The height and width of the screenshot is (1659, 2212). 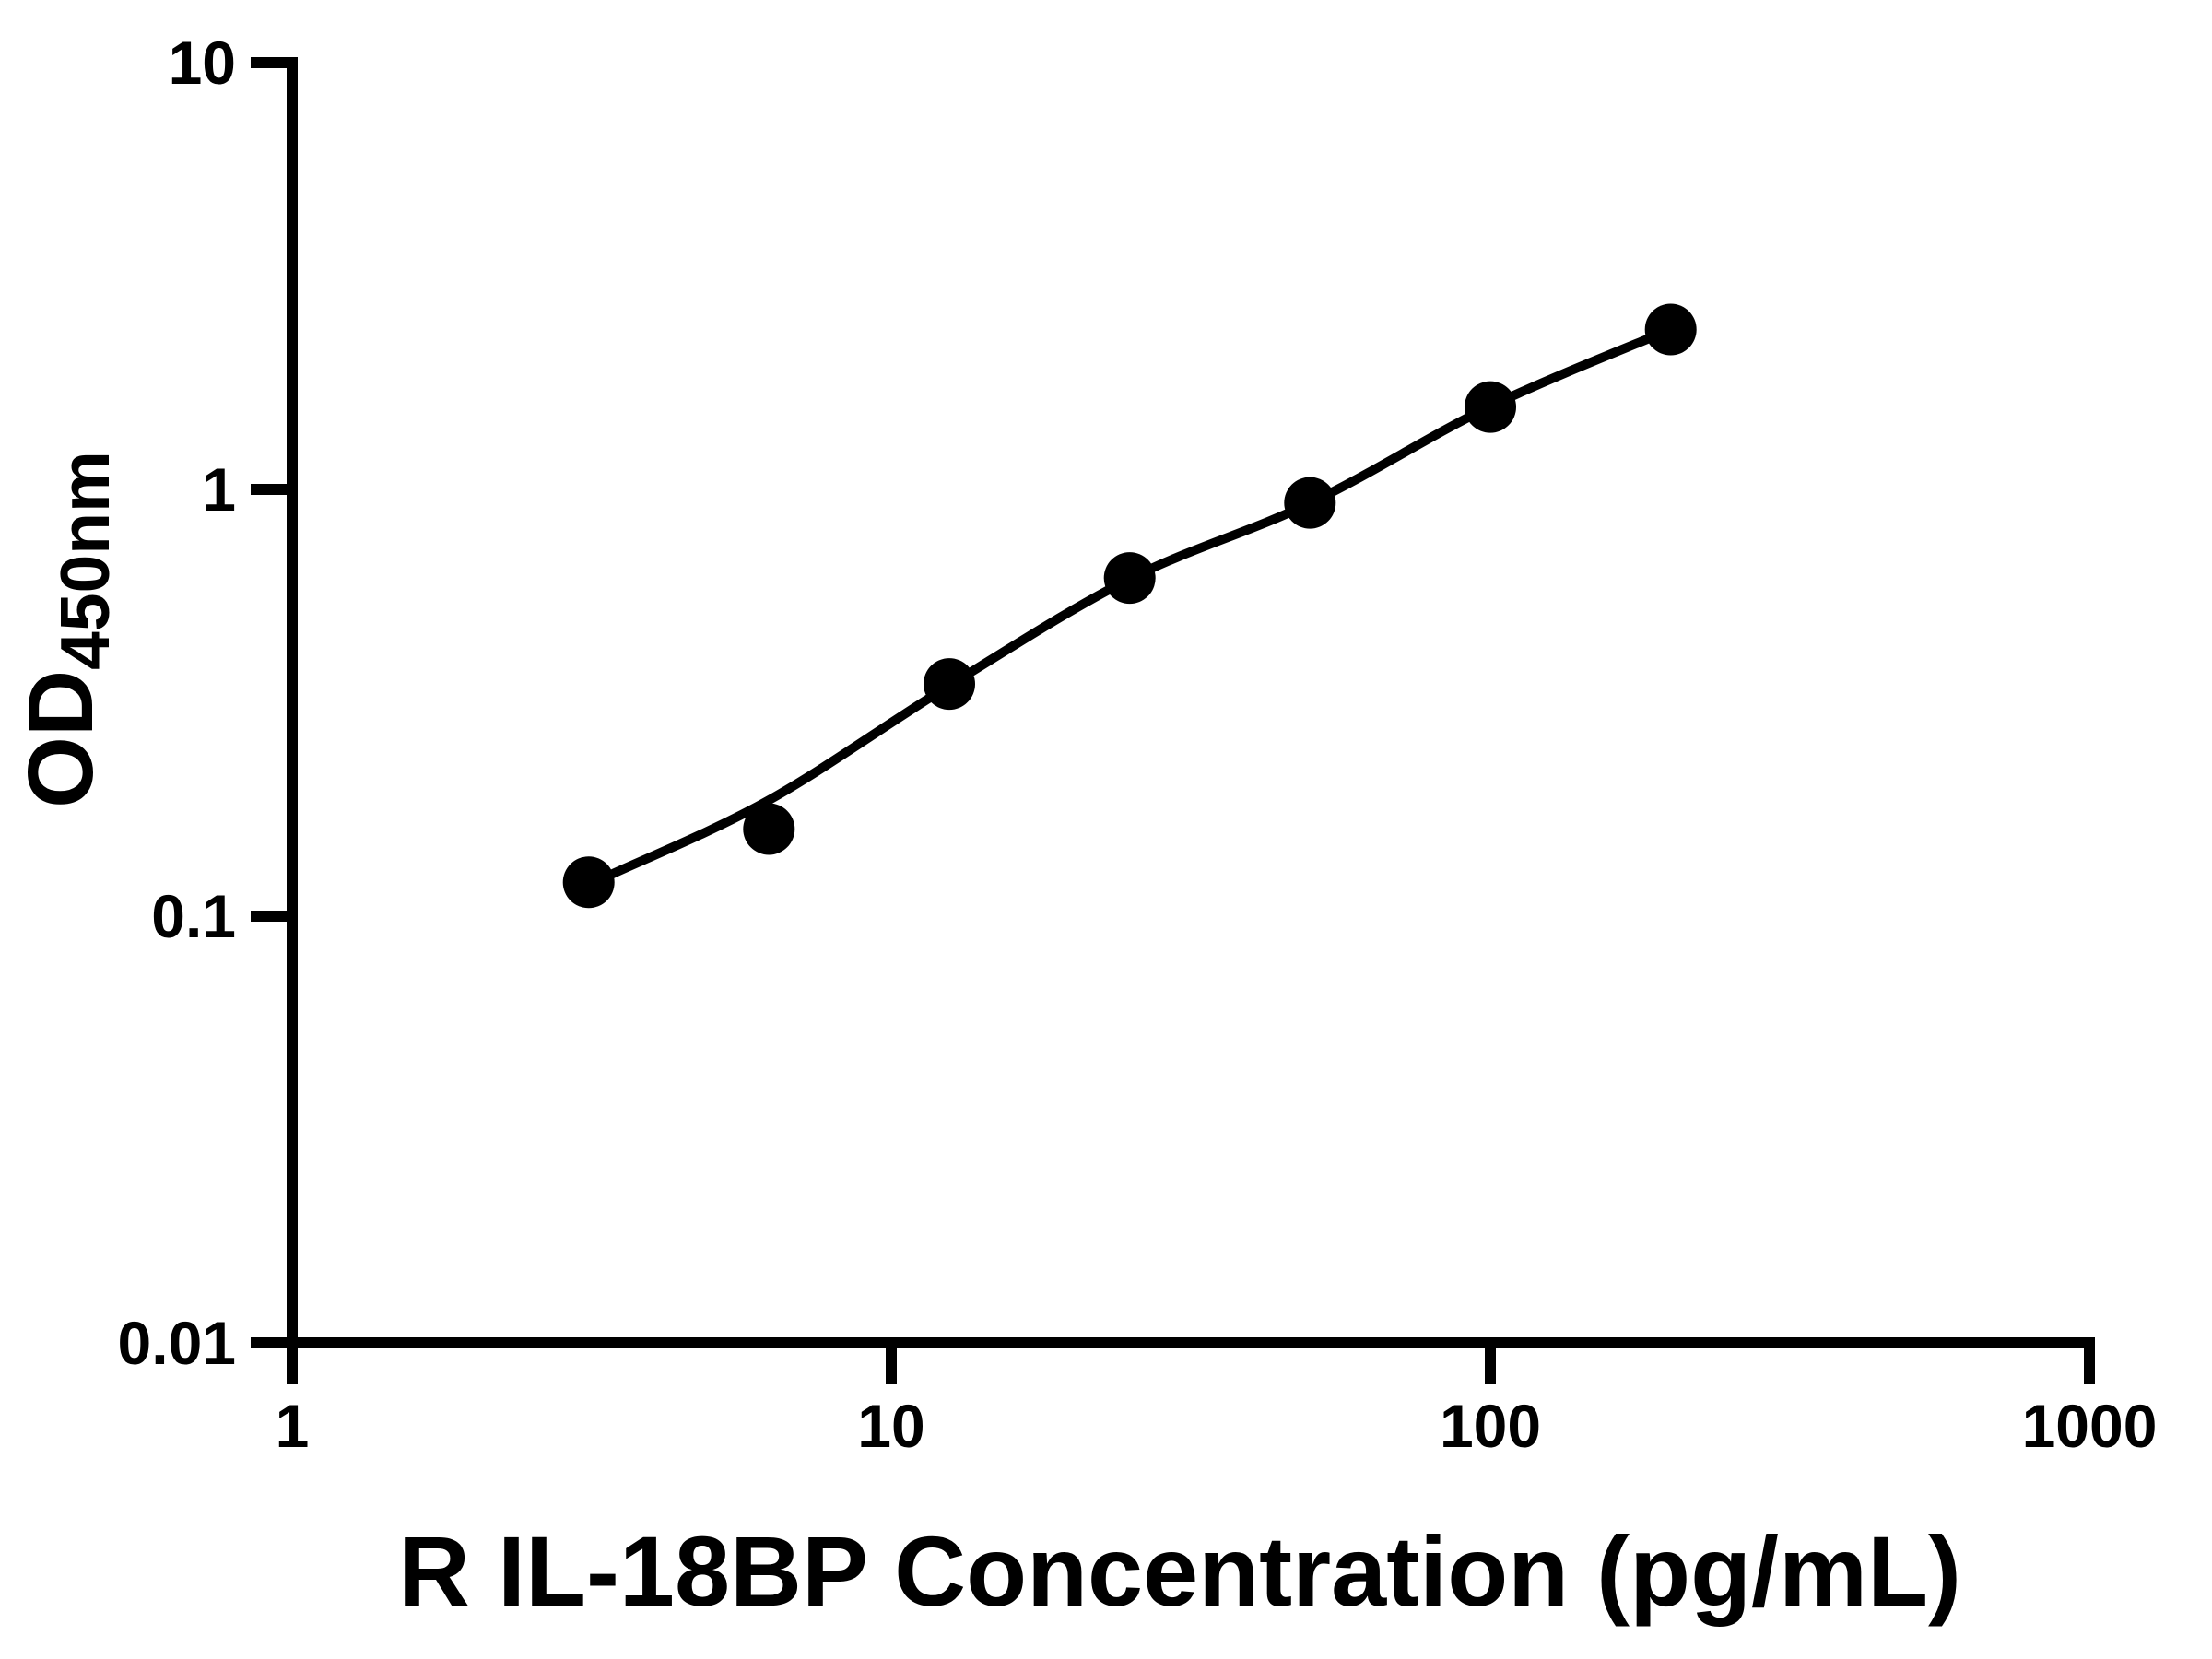 What do you see at coordinates (1490, 1426) in the screenshot?
I see `x-tick-label: 100` at bounding box center [1490, 1426].